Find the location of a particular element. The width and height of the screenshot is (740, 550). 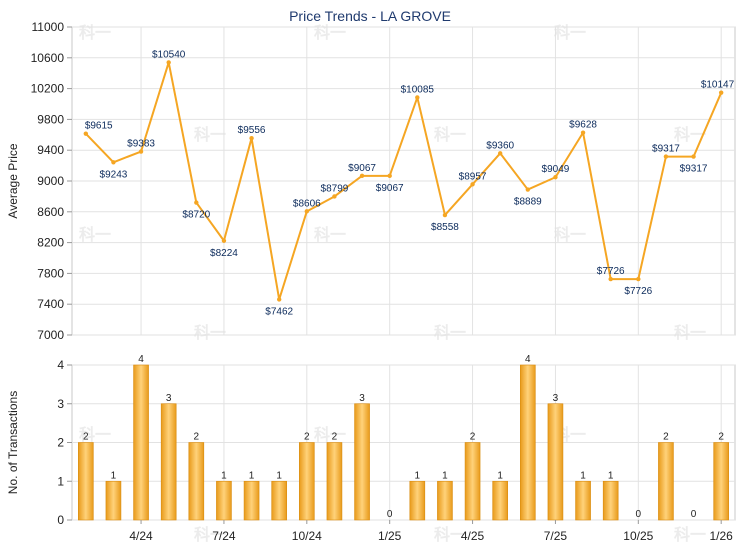

price-data-label: $9067 is located at coordinates (390, 188).